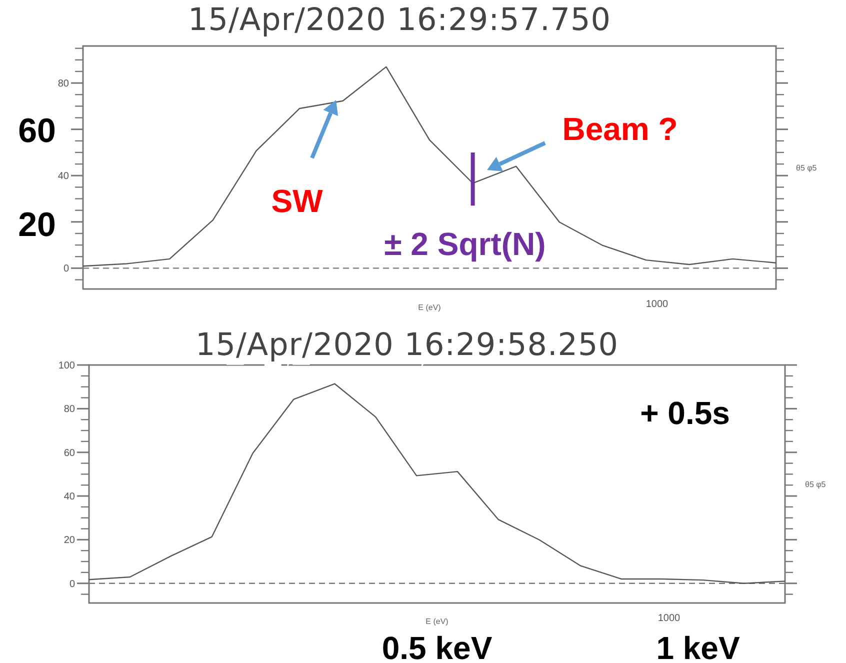 The width and height of the screenshot is (846, 663). What do you see at coordinates (407, 345) in the screenshot?
I see `chart-title: 15/Apr/2020 16:29:58.250` at bounding box center [407, 345].